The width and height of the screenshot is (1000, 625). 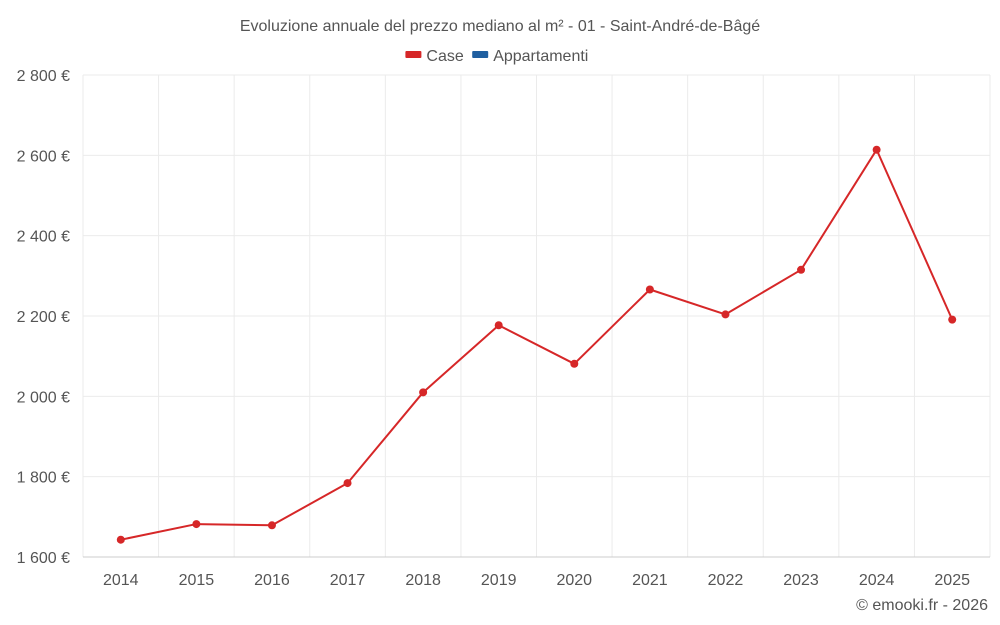 What do you see at coordinates (726, 580) in the screenshot?
I see `x-tick-label: 2022` at bounding box center [726, 580].